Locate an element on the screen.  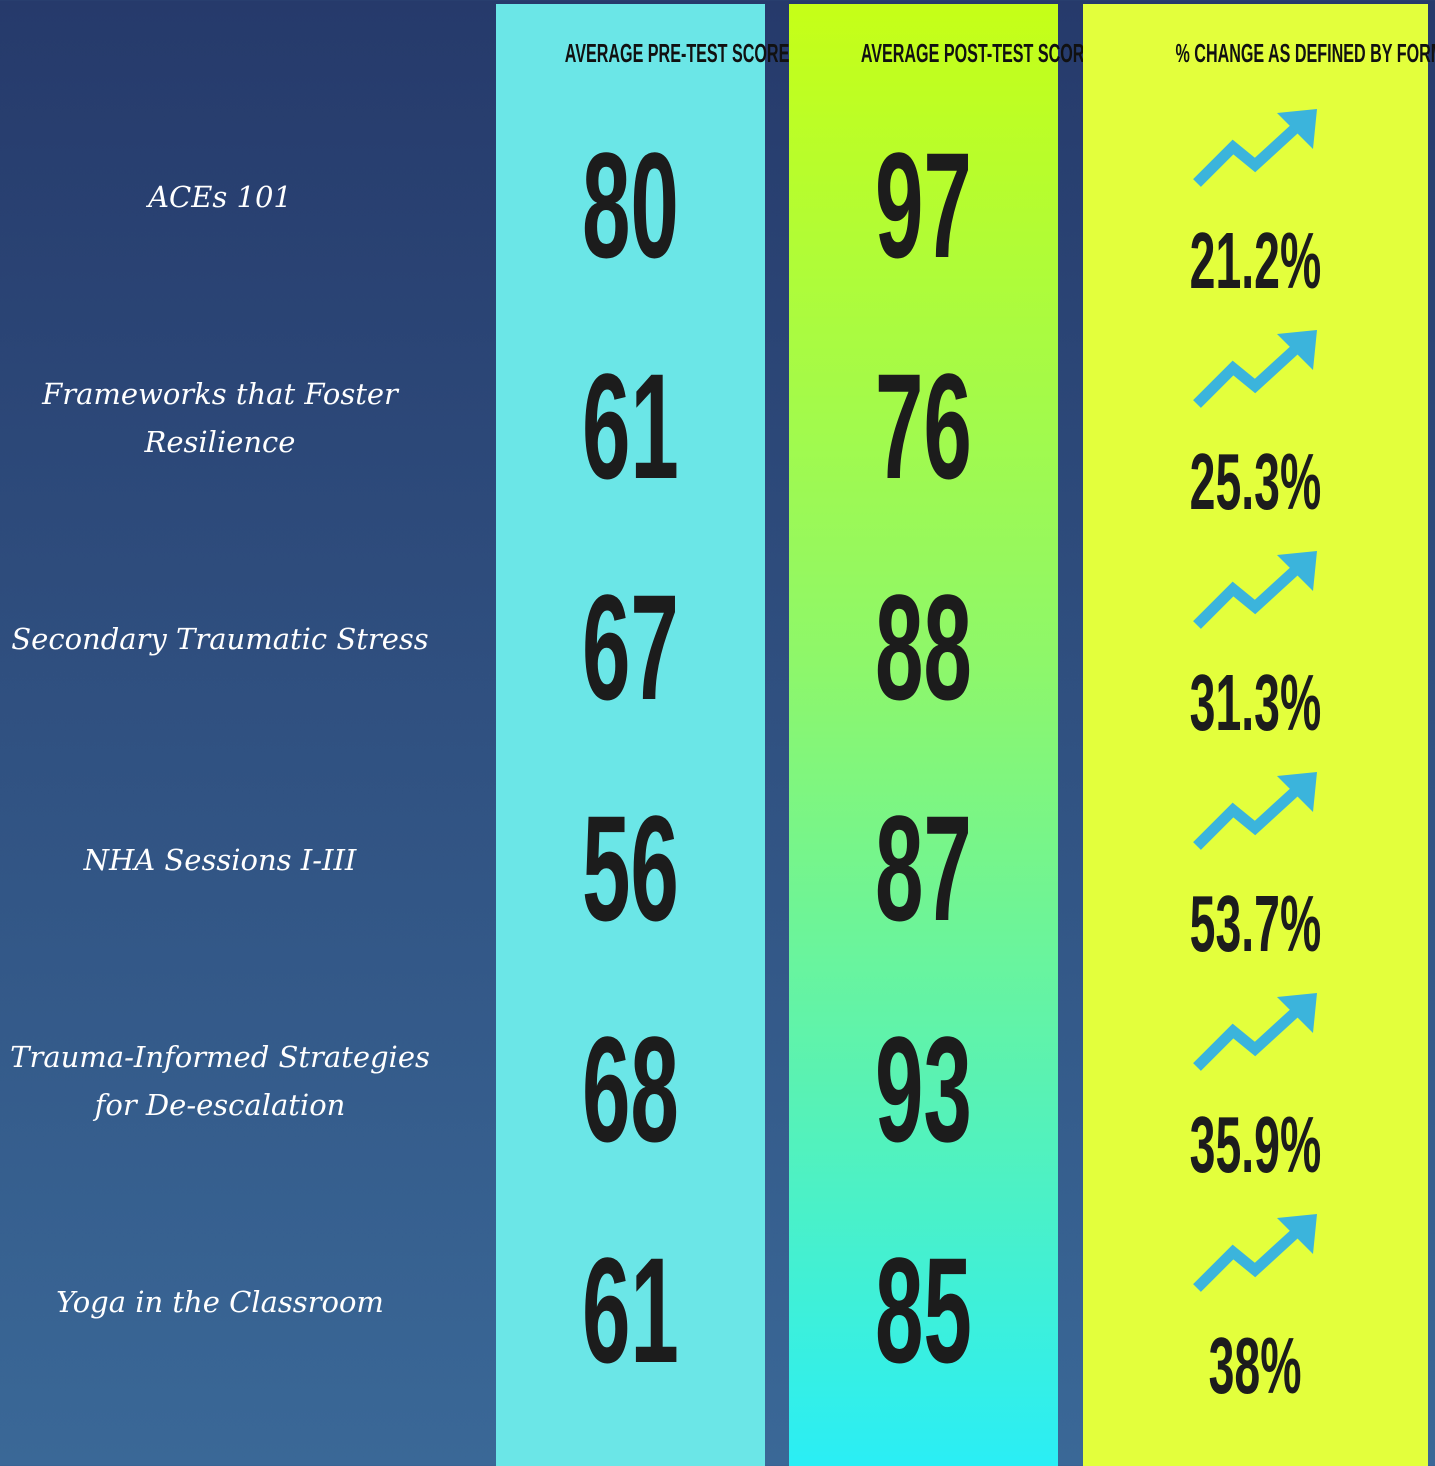
score-text: 93 is located at coordinates (923, 1089).